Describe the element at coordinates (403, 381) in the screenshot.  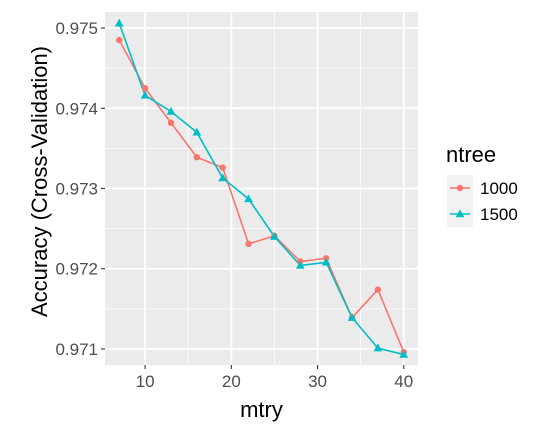
I see `x-tick-label: 40` at that location.